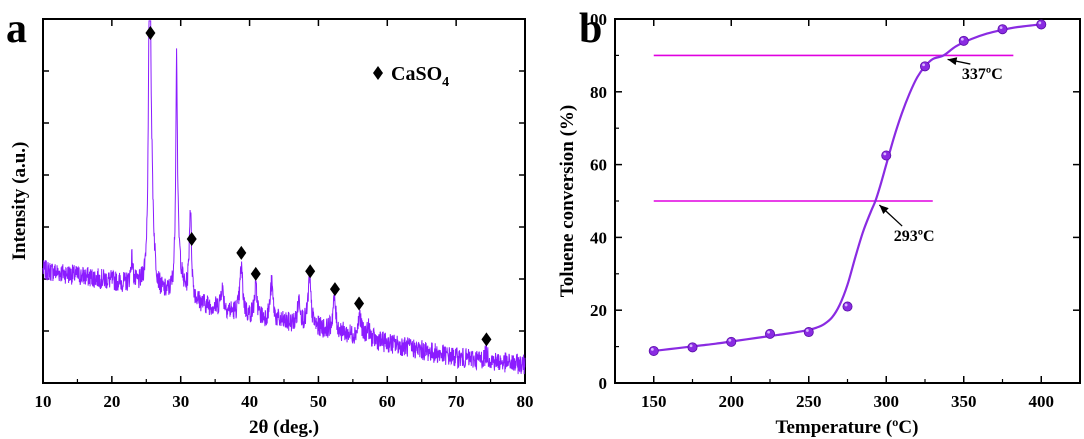 The width and height of the screenshot is (1084, 439). I want to click on legend-label: CaSO4, so click(420, 76).